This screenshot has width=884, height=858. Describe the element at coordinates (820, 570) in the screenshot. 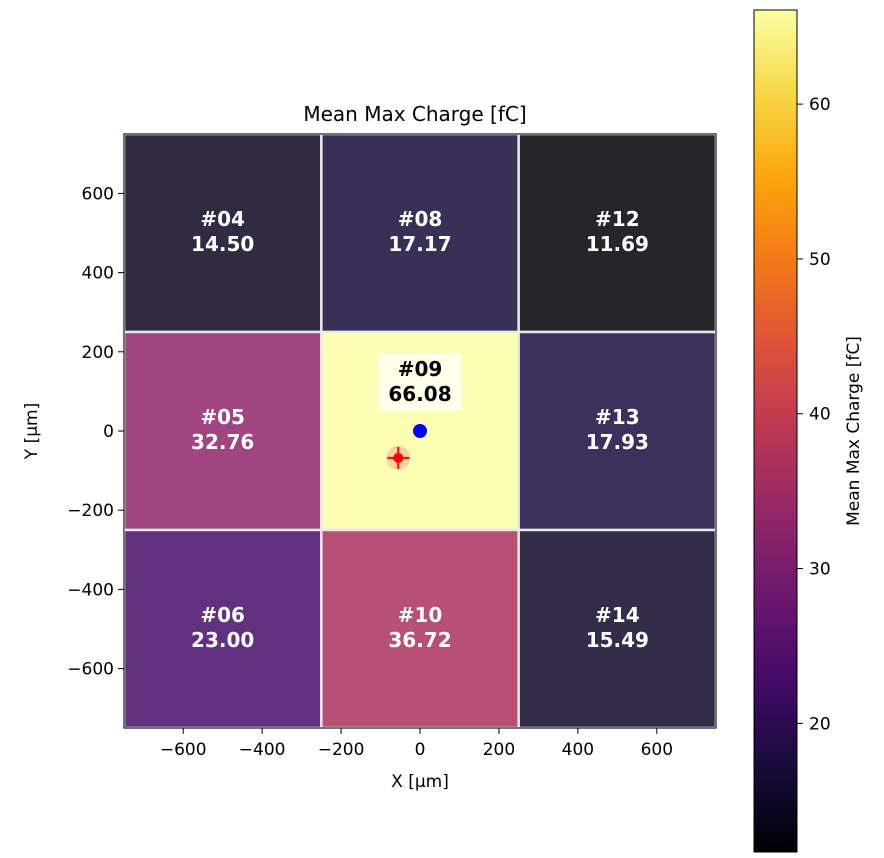

I see `colorbar-tick-label: 30` at that location.